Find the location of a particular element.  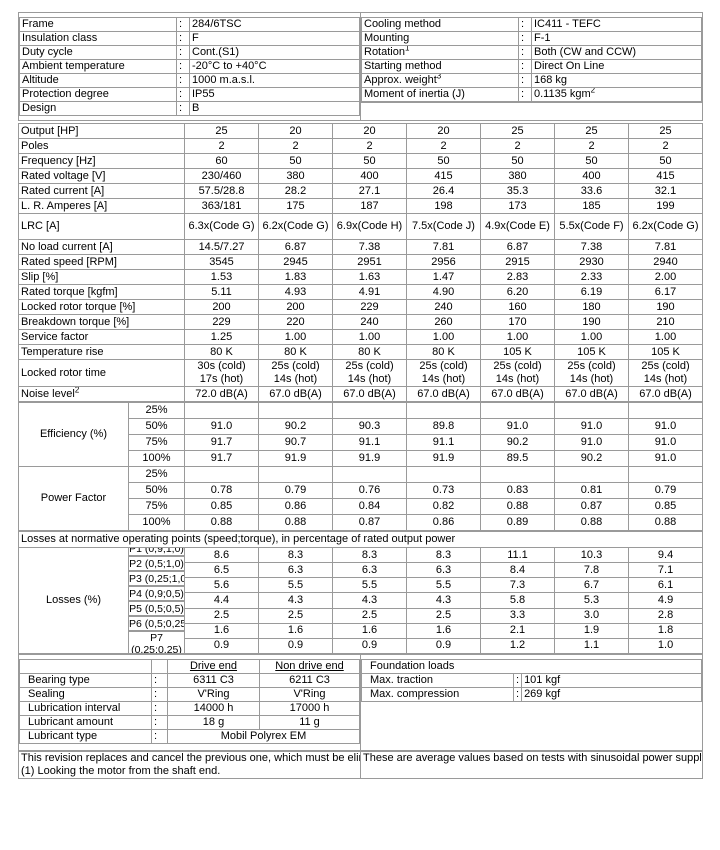

spec-value: 210 is located at coordinates (665, 322).